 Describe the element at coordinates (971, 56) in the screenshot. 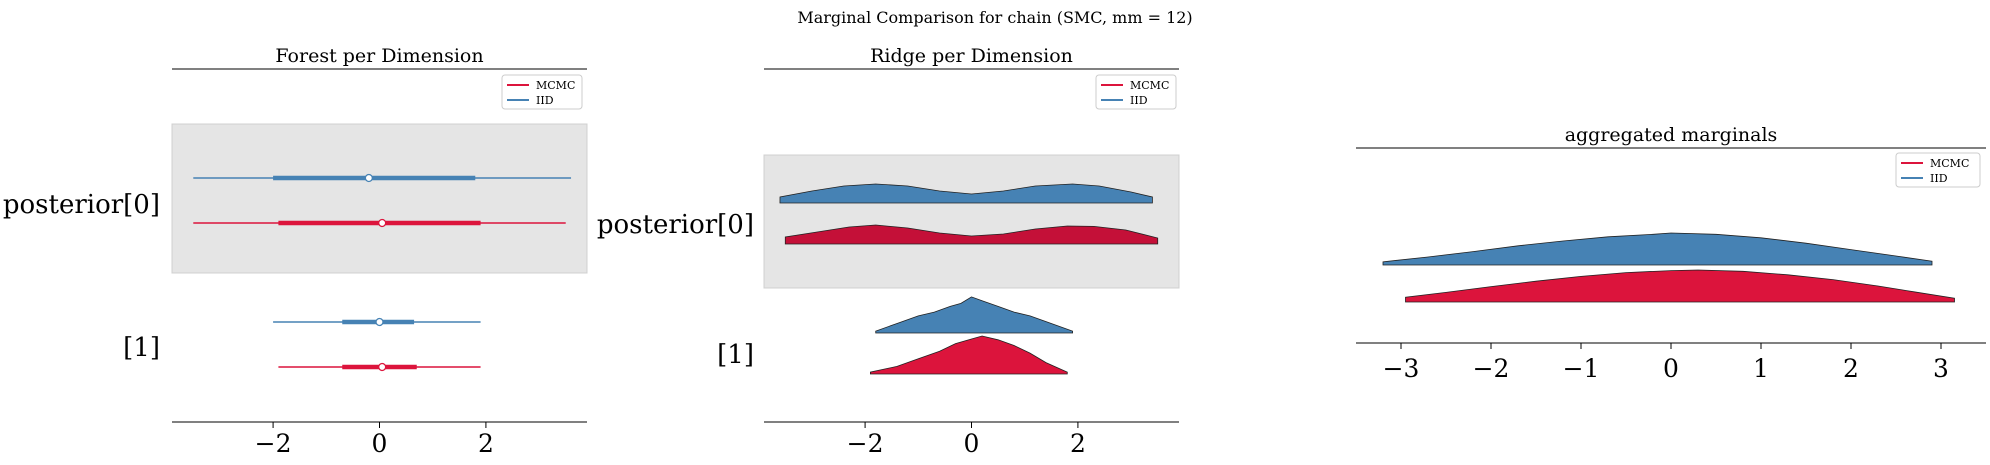

I see `panel-title: Ridge per Dimension` at that location.